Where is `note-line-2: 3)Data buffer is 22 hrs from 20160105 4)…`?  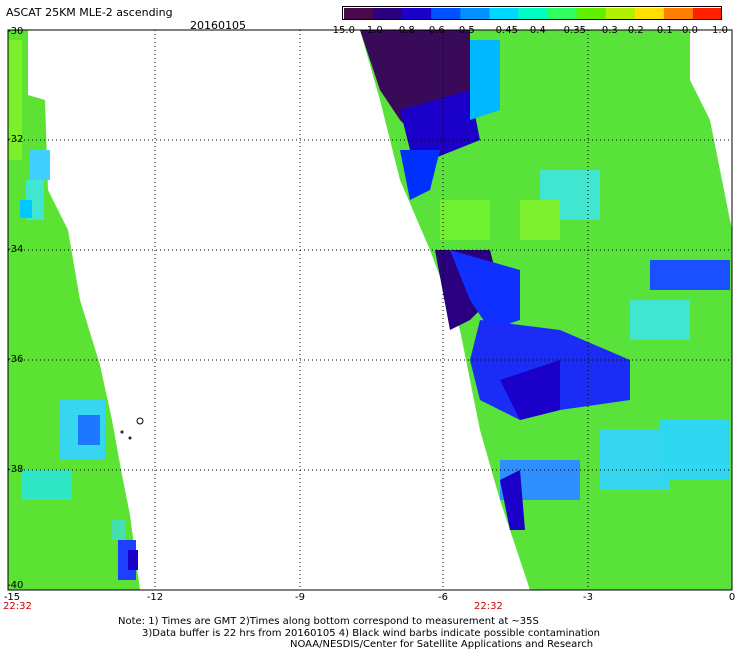 note-line-2: 3)Data buffer is 22 hrs from 20160105 4)… is located at coordinates (371, 633).